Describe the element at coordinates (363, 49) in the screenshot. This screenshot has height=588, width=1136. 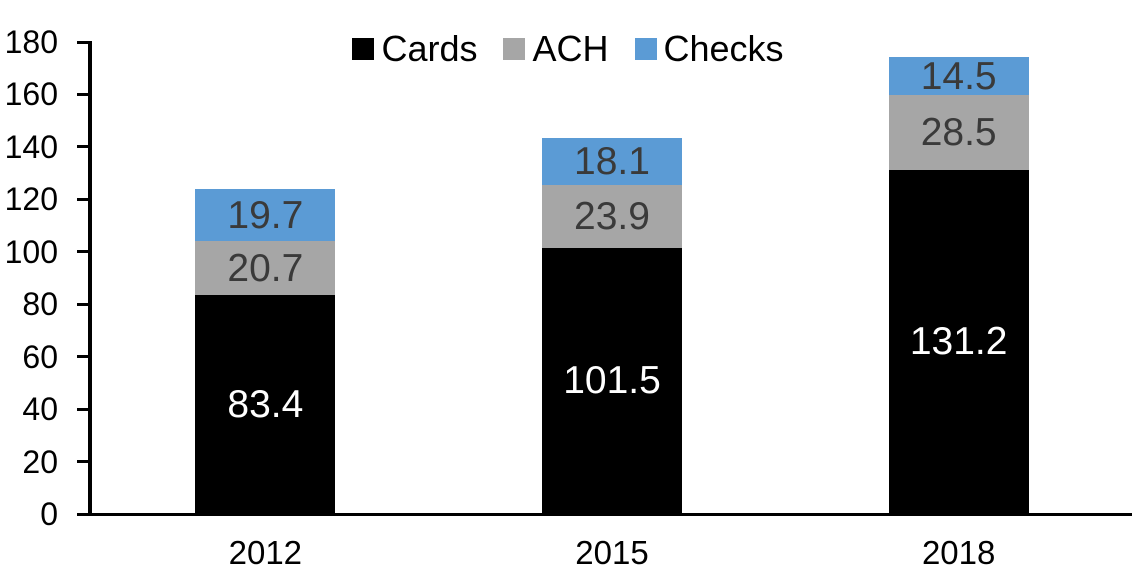
I see `legend-swatch-cards` at that location.